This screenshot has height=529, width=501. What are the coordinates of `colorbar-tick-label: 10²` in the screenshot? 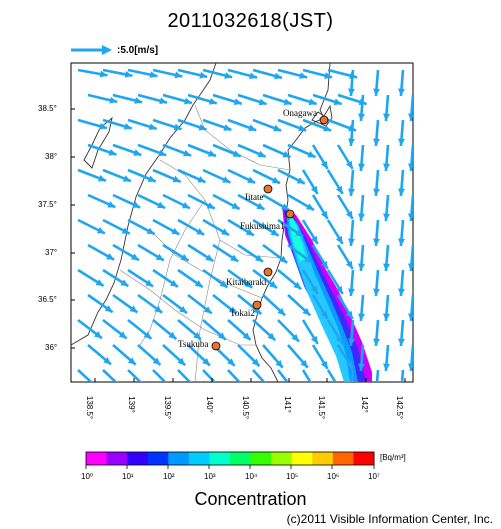 It's located at (169, 476).